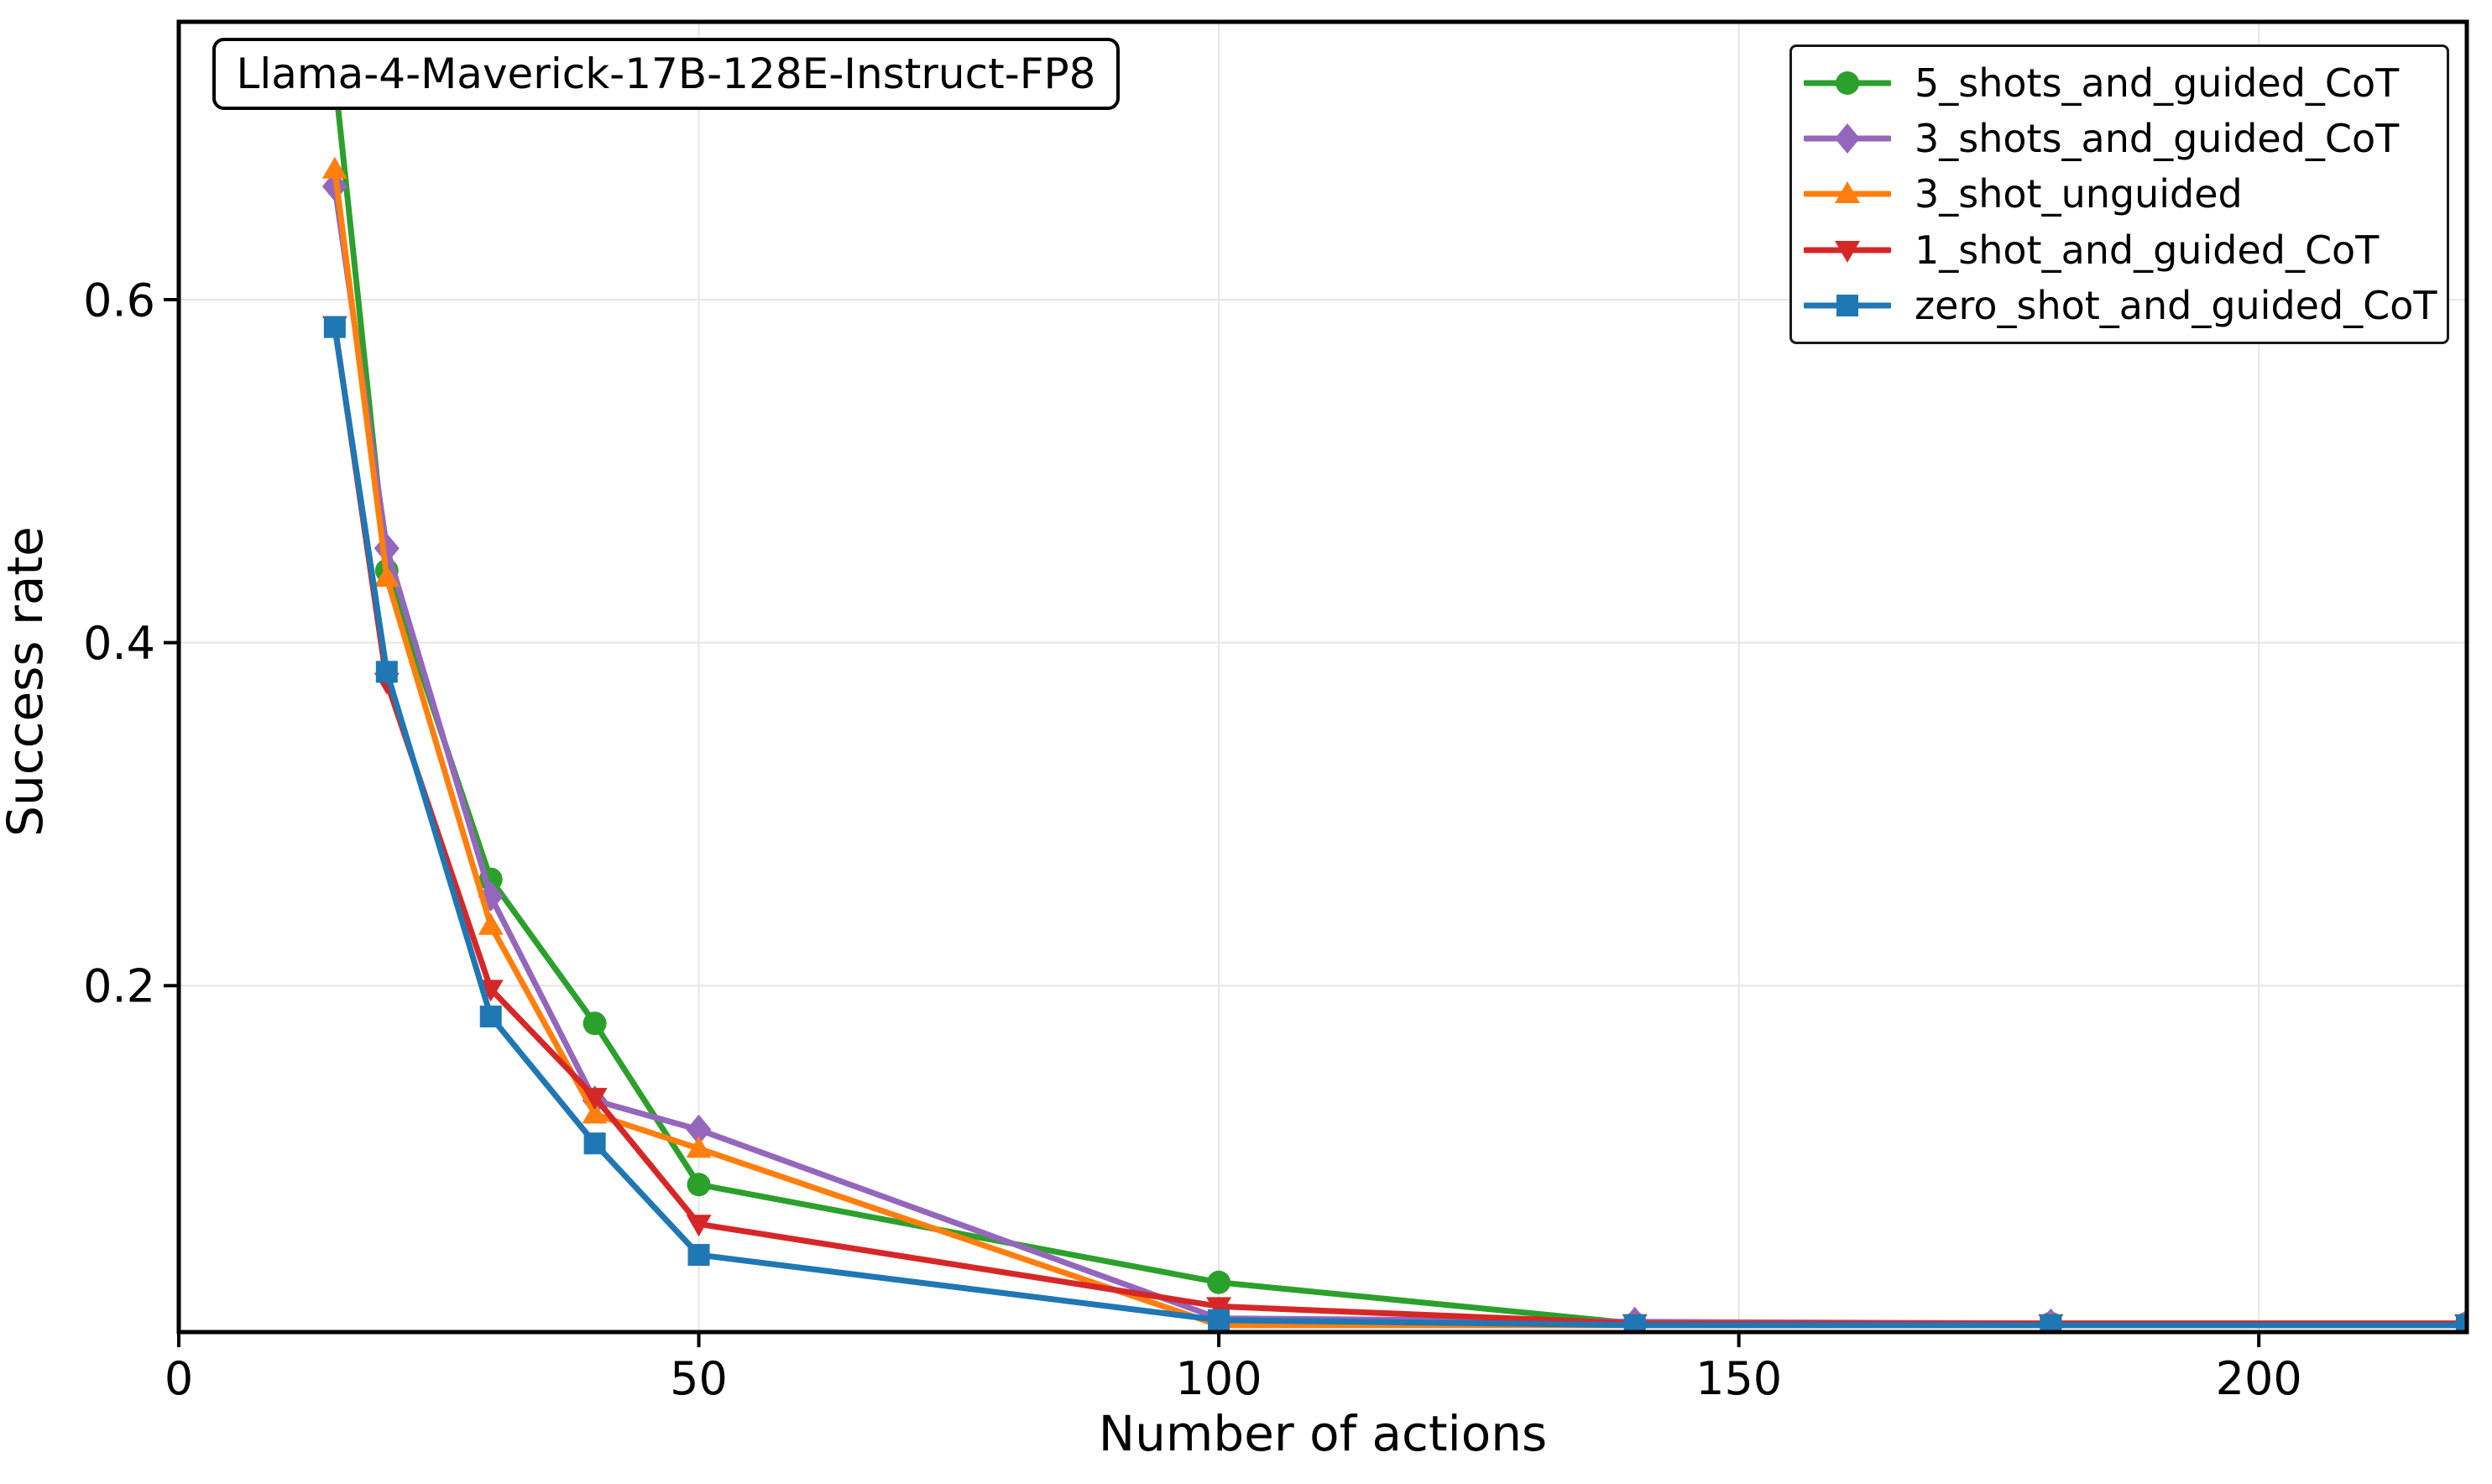 Image resolution: width=2492 pixels, height=1484 pixels. Describe the element at coordinates (699, 1378) in the screenshot. I see `x-tick-label-50: 50` at that location.